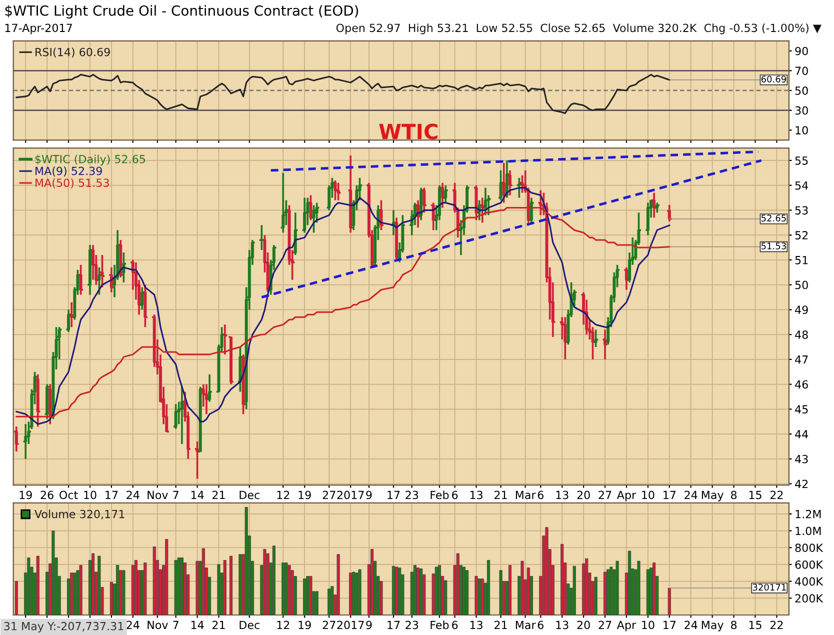 This screenshot has height=635, width=834. Describe the element at coordinates (801, 310) in the screenshot. I see `y-tick-label: 49` at that location.